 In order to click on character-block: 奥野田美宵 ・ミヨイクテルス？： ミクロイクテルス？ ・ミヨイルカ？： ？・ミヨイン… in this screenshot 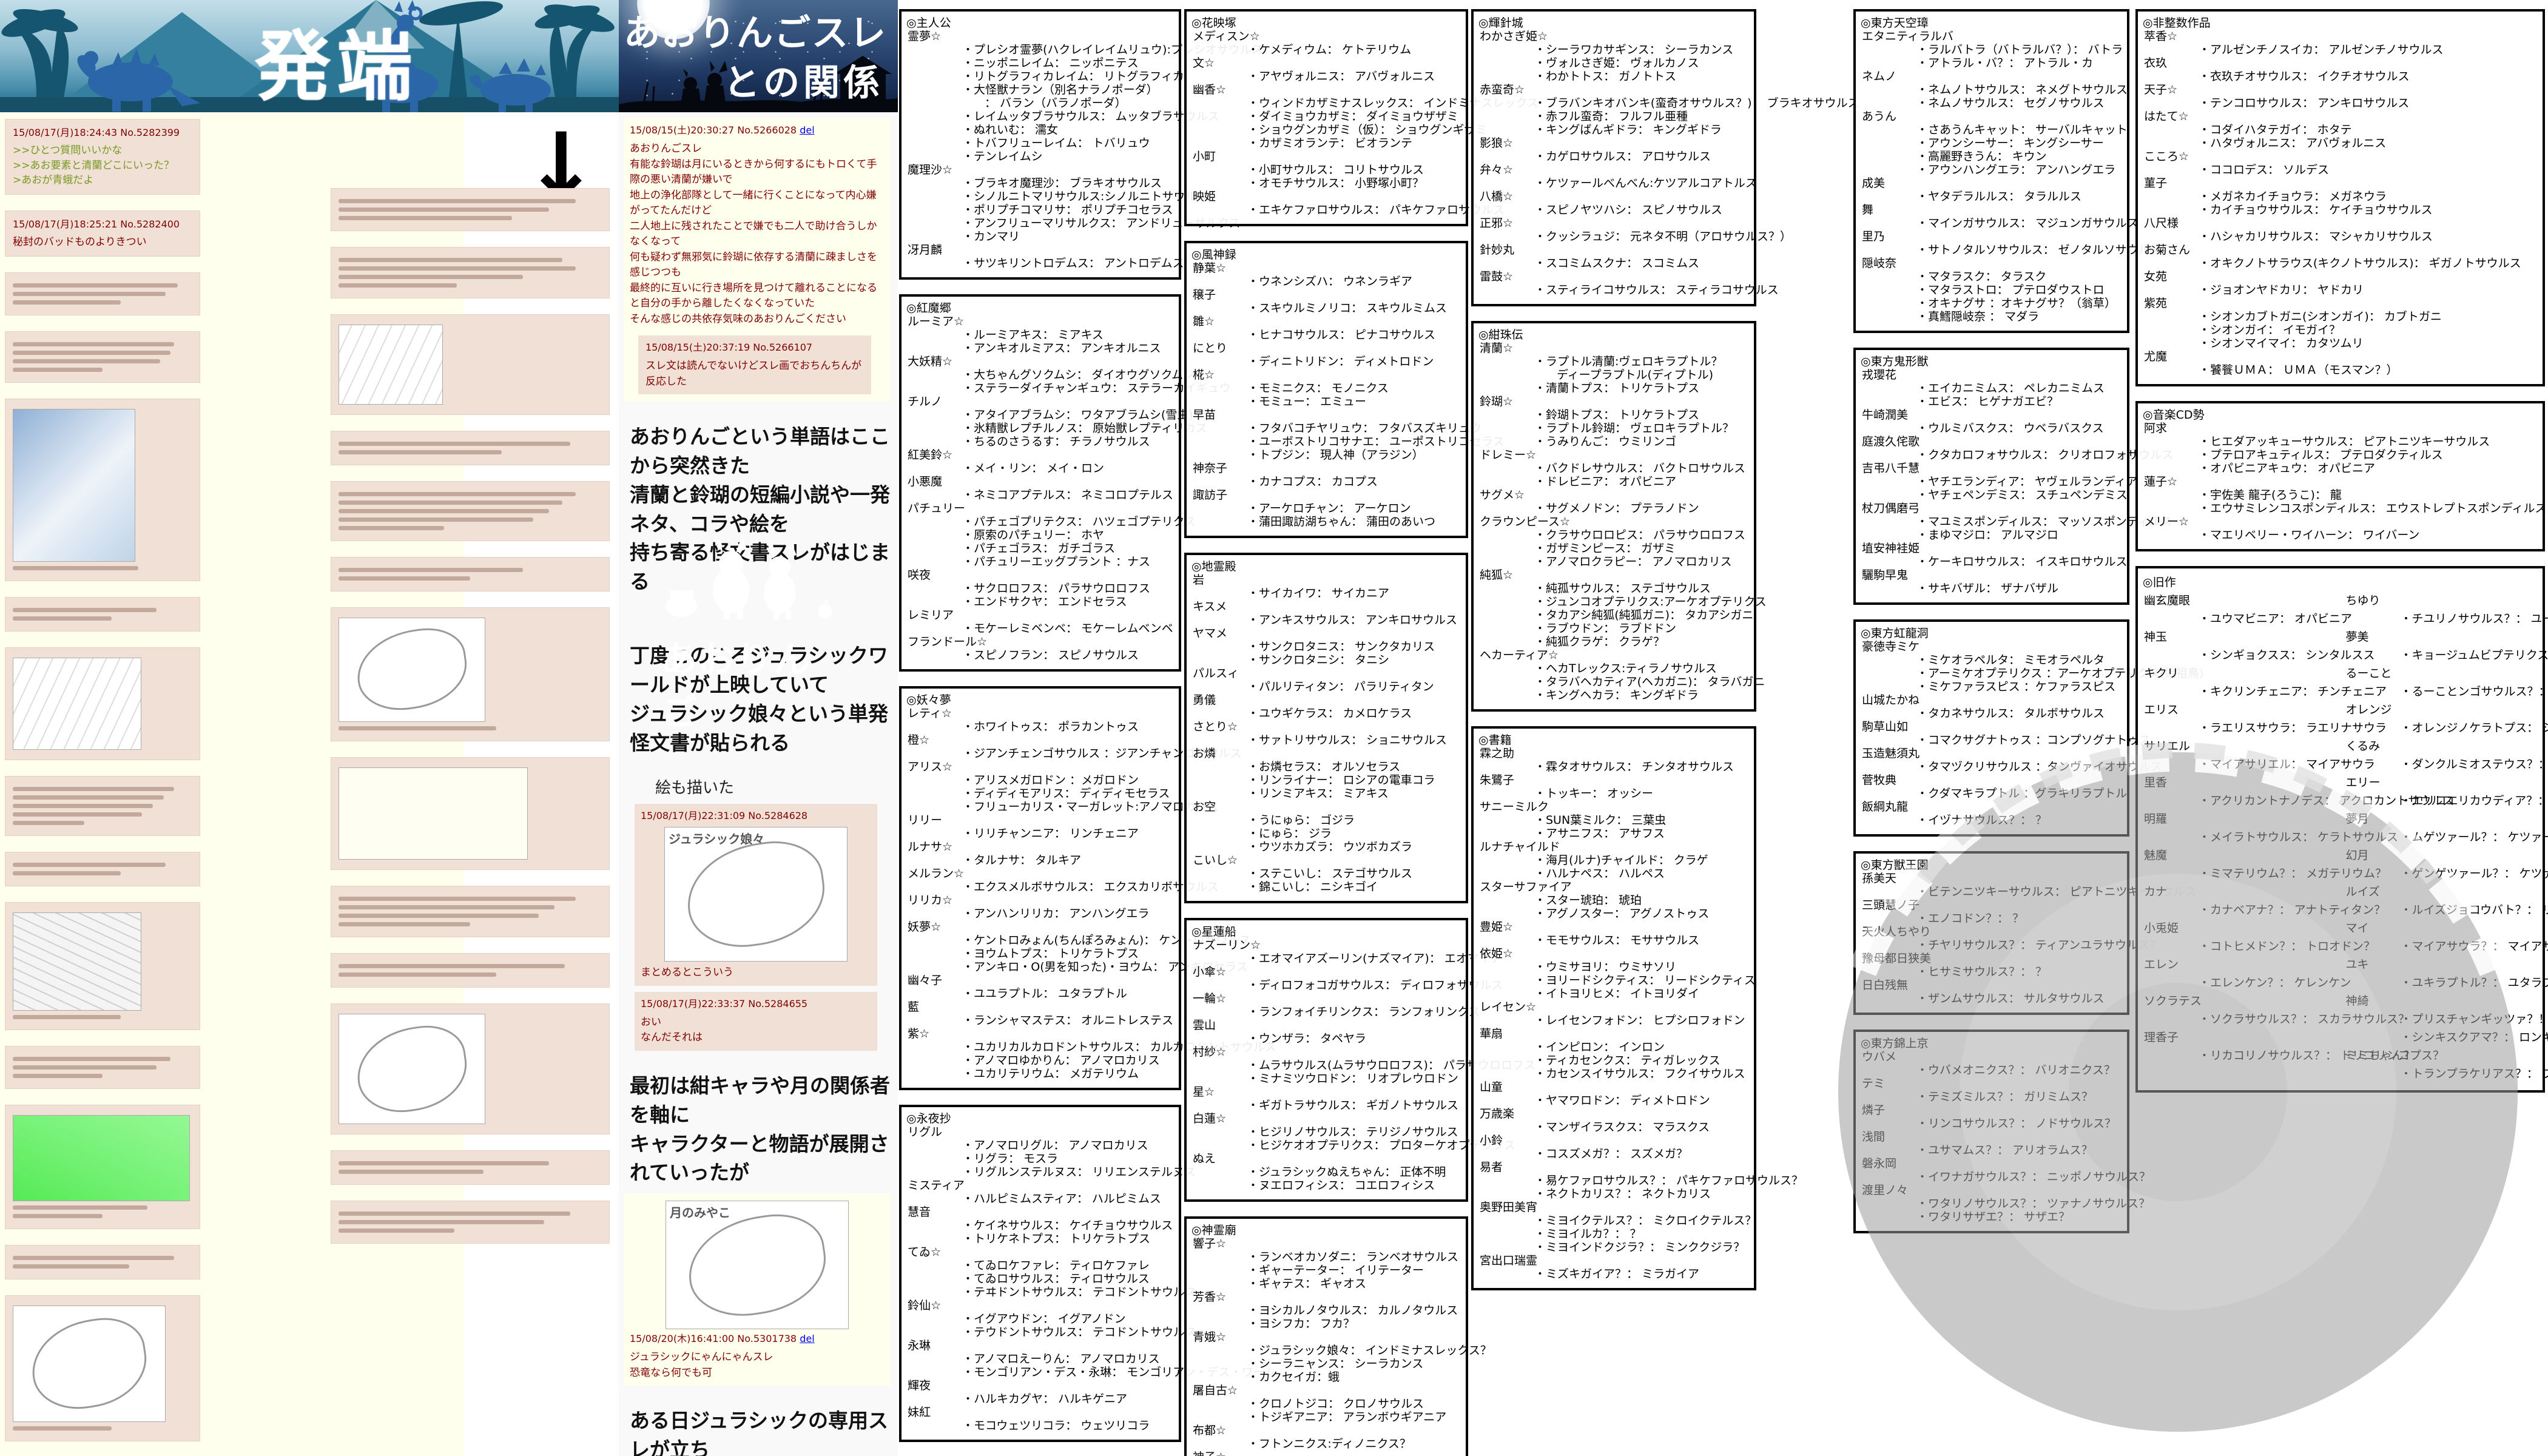, I will do `click(1617, 1227)`.